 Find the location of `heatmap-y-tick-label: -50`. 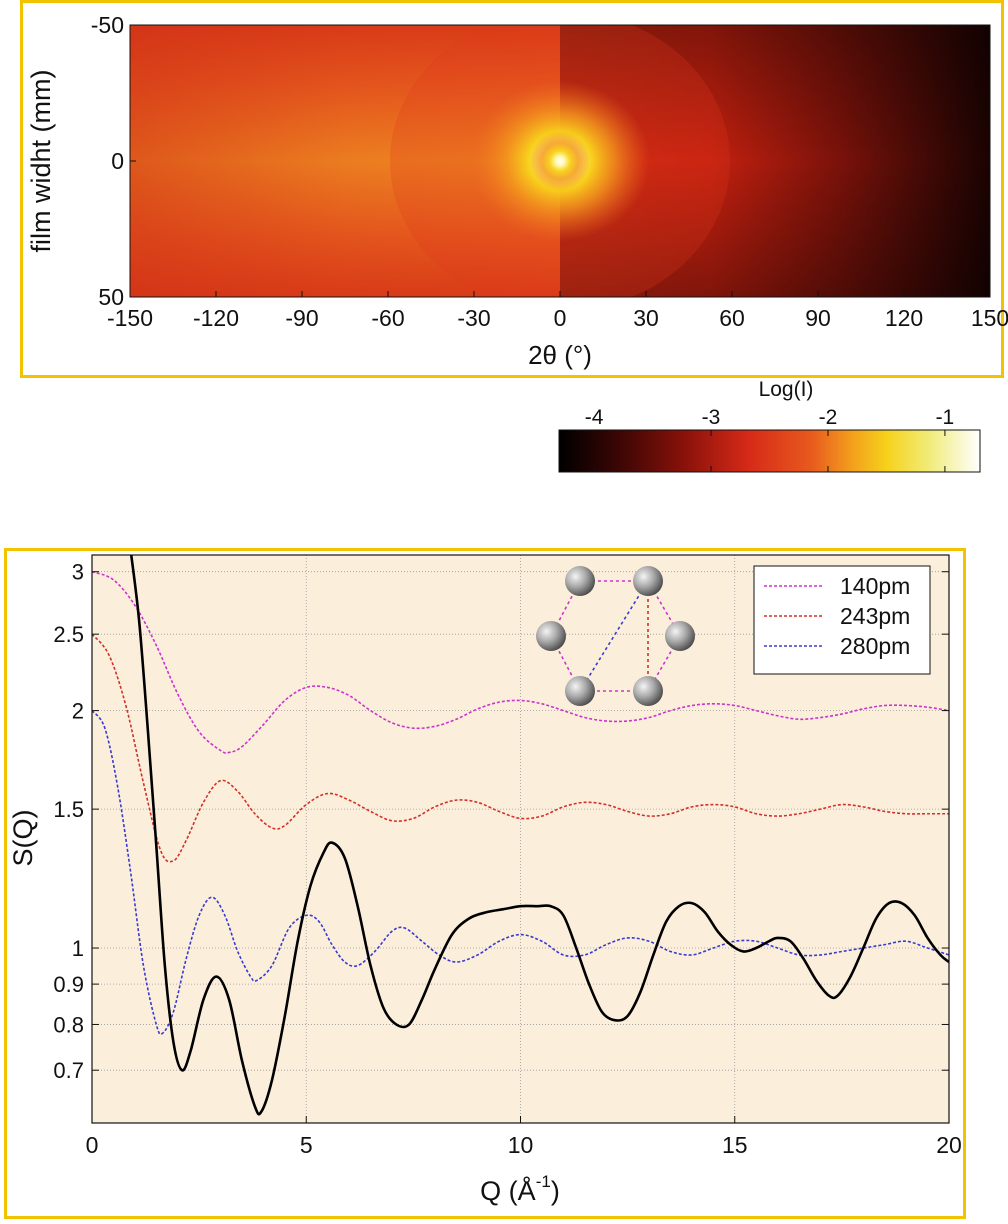

heatmap-y-tick-label: -50 is located at coordinates (107, 25).